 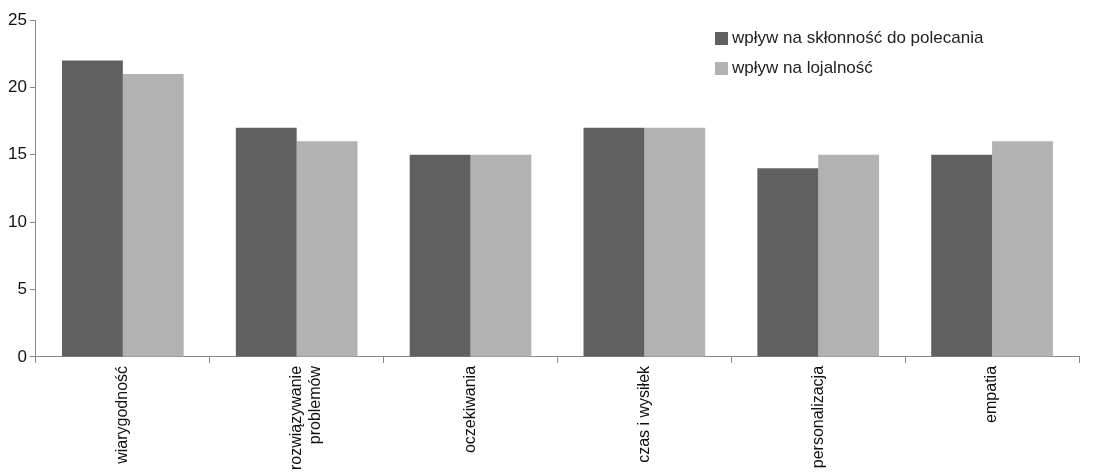 I want to click on y-tick-label: 15, so click(x=17, y=154).